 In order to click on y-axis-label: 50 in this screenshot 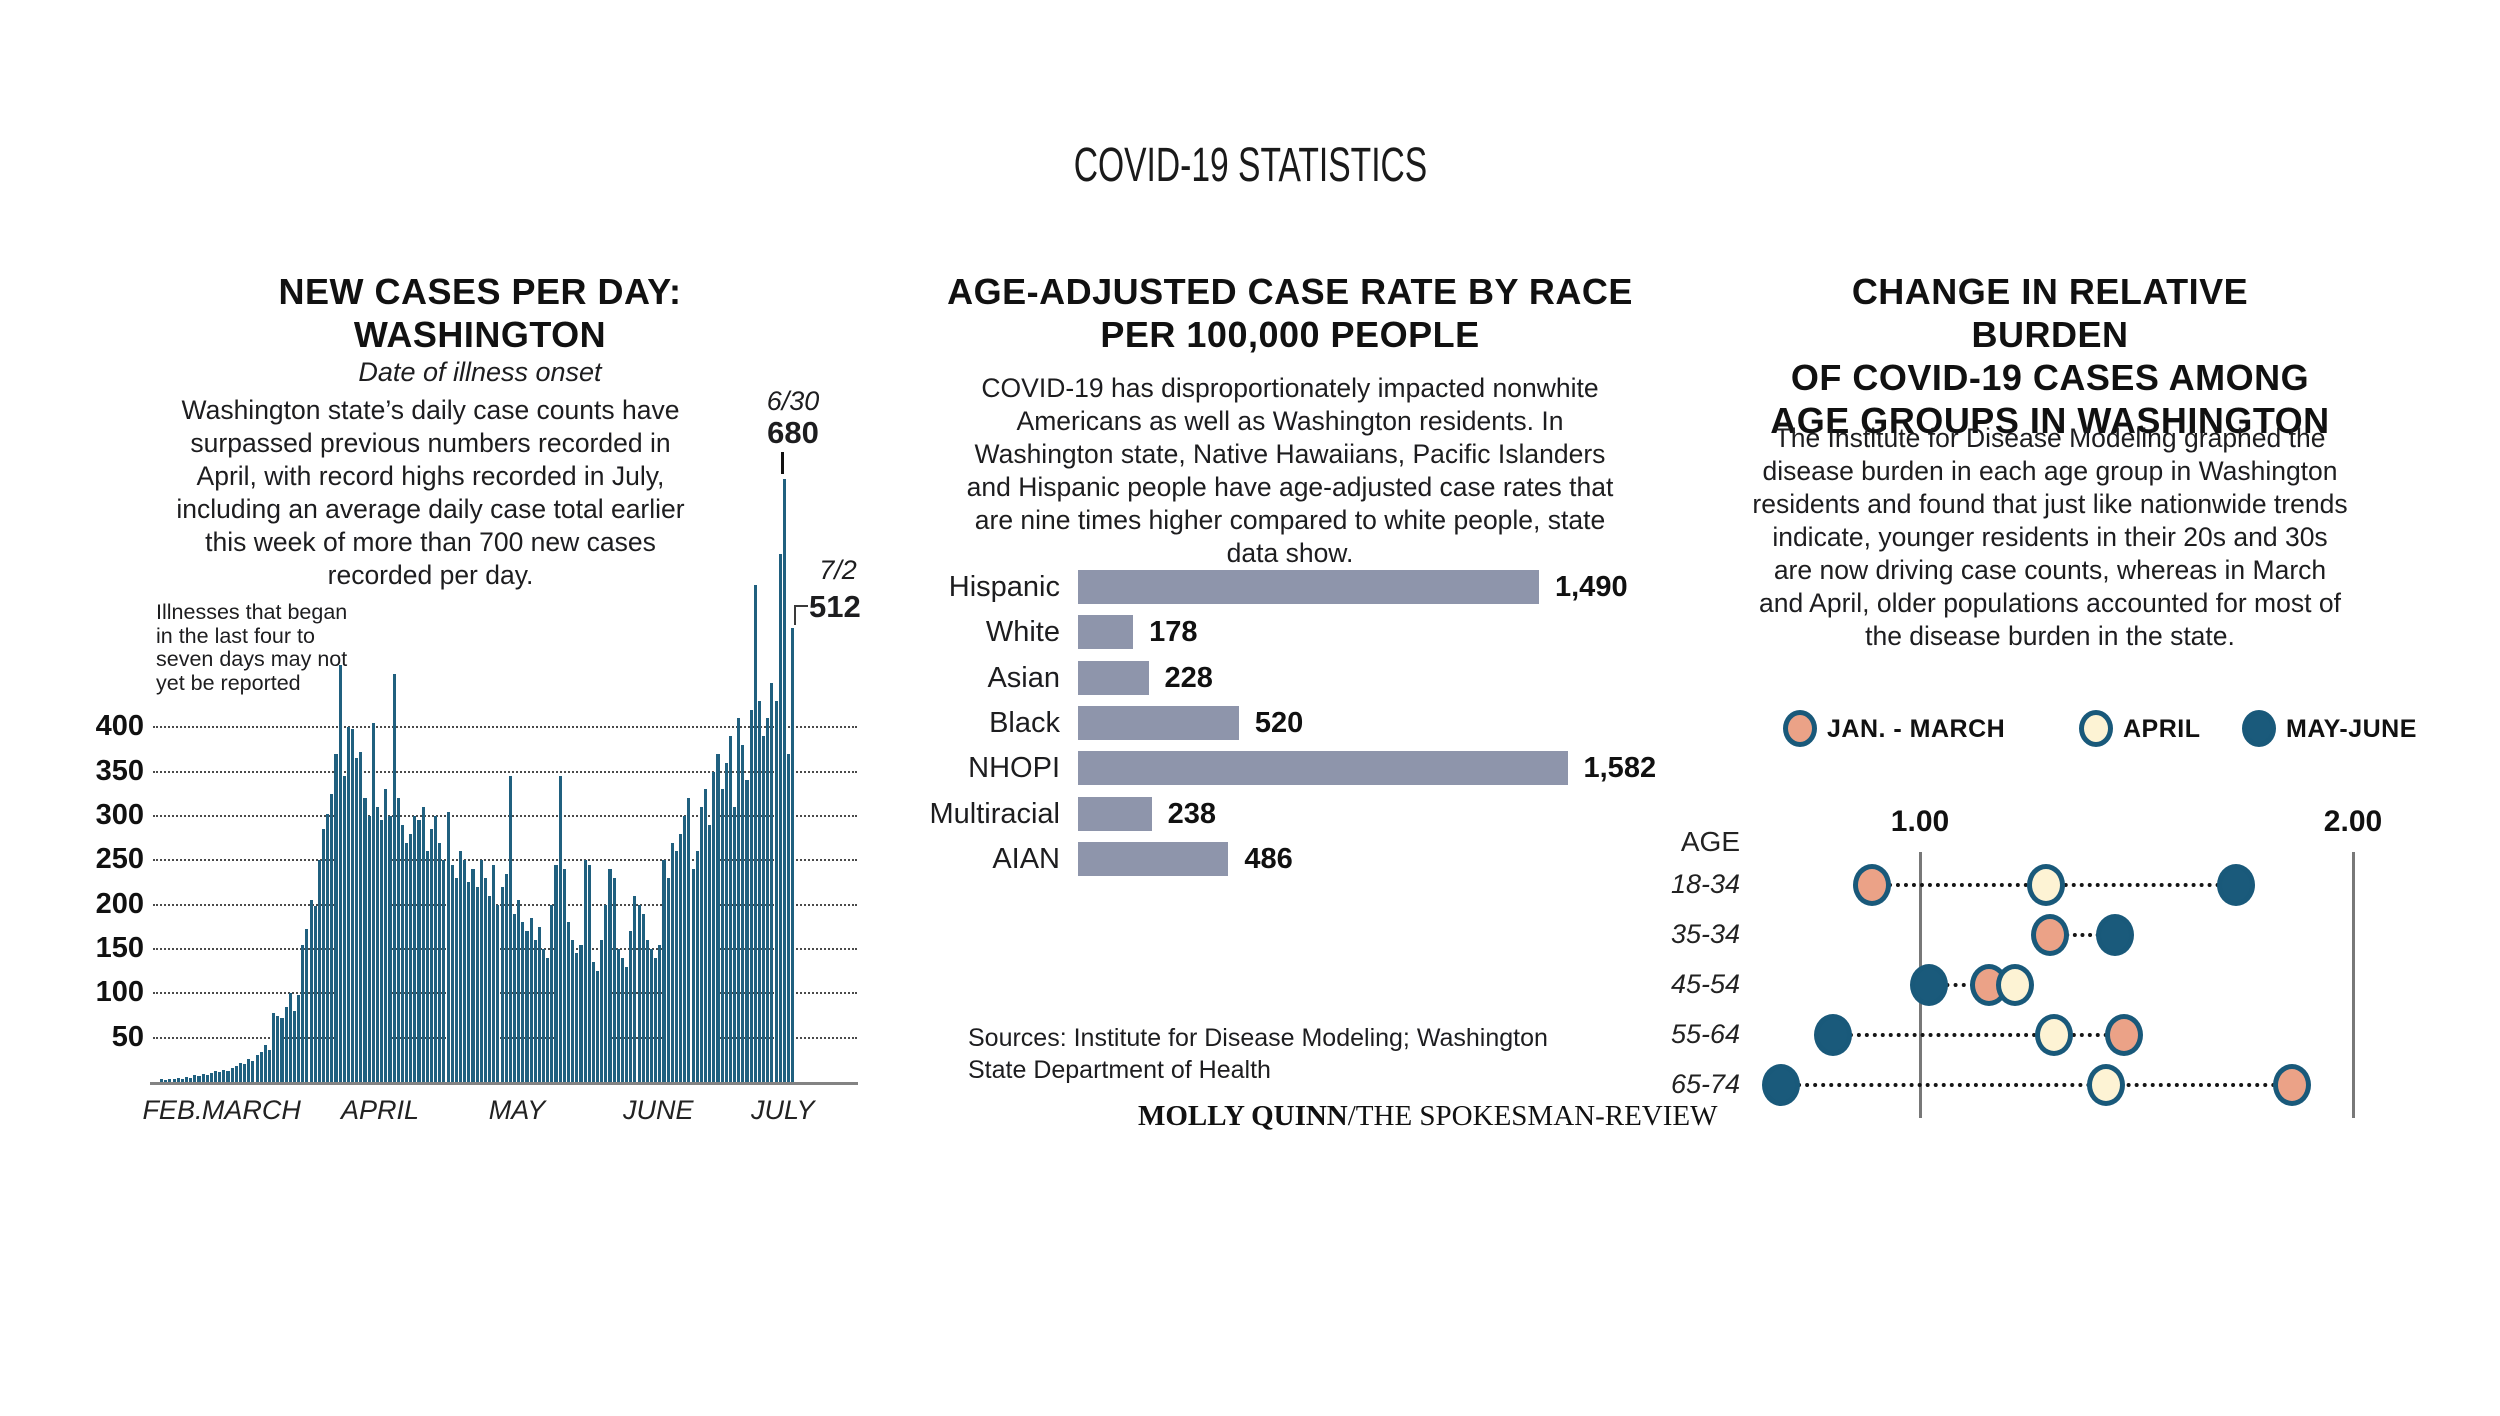, I will do `click(127, 1036)`.